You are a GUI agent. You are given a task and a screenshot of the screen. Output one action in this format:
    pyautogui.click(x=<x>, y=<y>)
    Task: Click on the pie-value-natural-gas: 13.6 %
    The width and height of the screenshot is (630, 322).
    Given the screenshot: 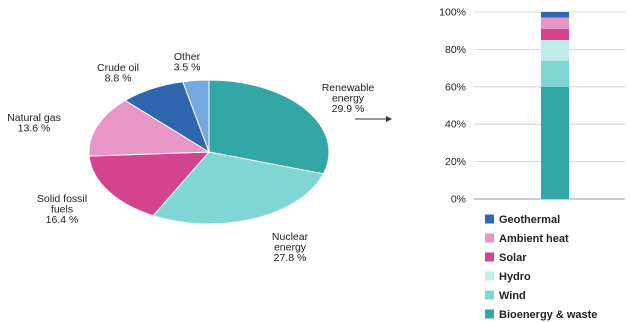 What is the action you would take?
    pyautogui.click(x=34, y=129)
    